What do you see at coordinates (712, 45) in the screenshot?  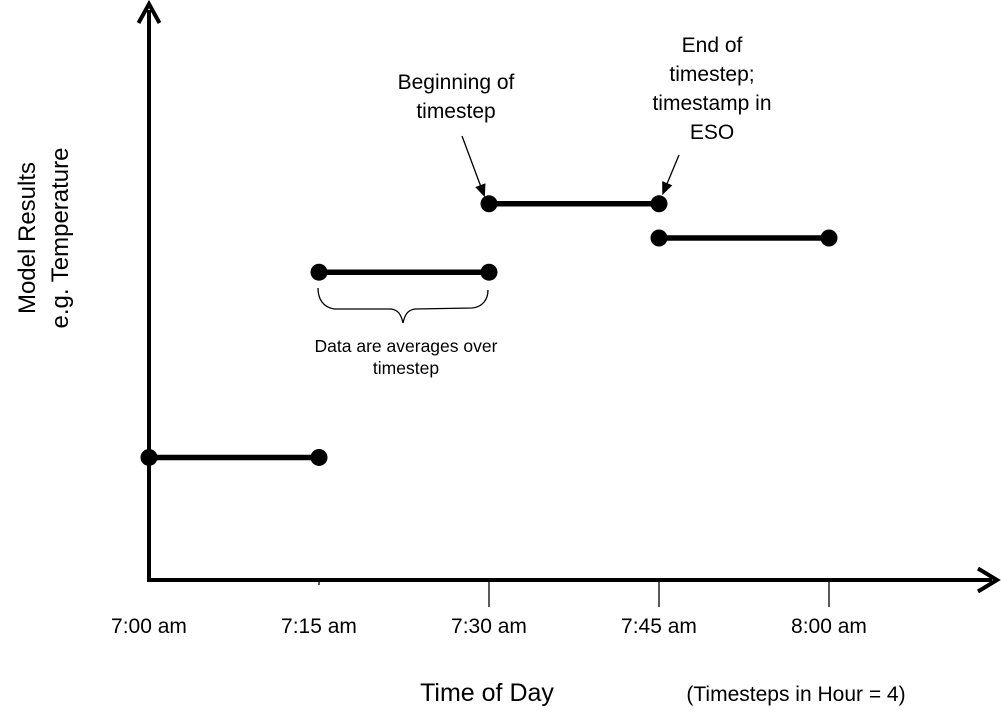 I see `annotation-text-line: End of` at bounding box center [712, 45].